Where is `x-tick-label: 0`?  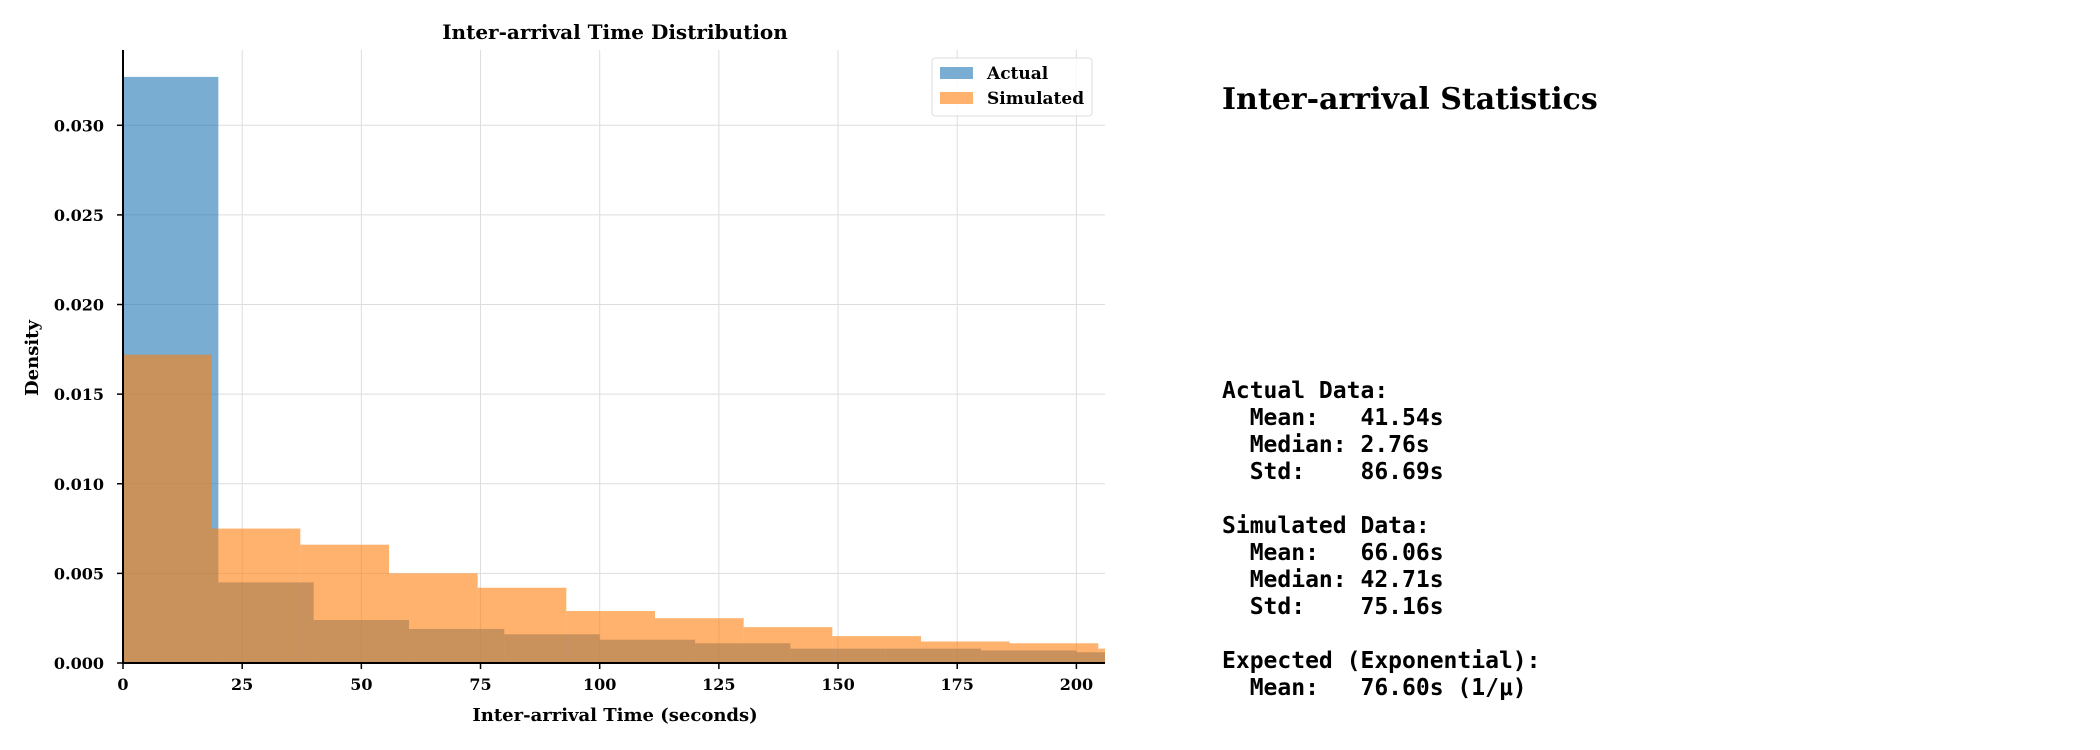 x-tick-label: 0 is located at coordinates (122, 684).